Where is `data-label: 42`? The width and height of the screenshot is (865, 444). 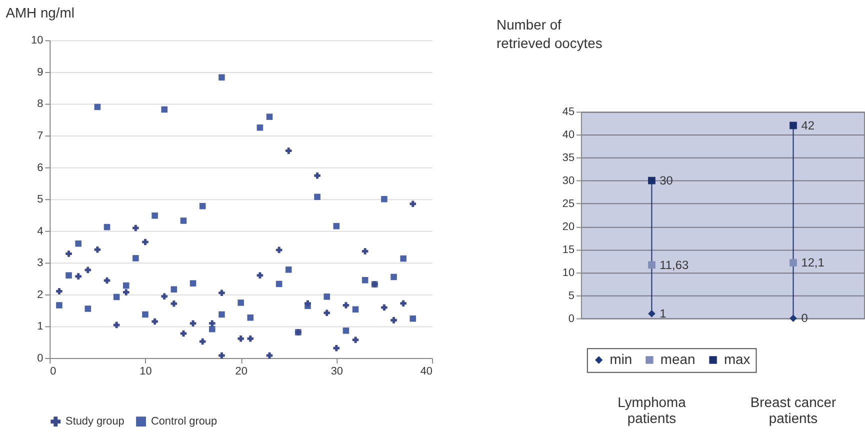
data-label: 42 is located at coordinates (808, 125).